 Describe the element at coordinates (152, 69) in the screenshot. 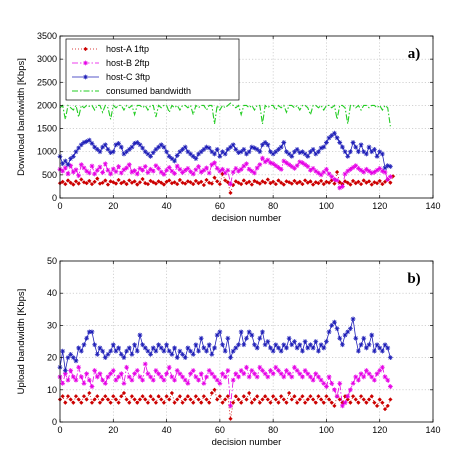

I see `legend-box` at that location.